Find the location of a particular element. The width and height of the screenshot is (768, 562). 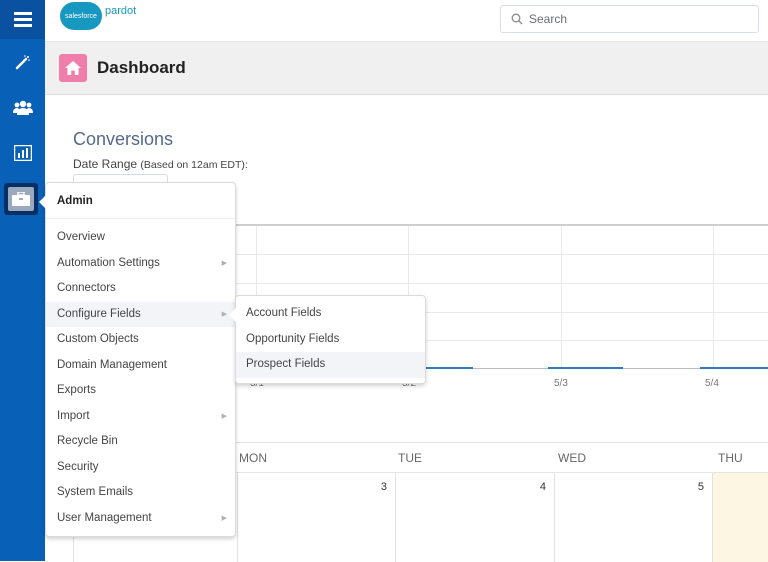

menu-item-label: Security is located at coordinates (78, 466).